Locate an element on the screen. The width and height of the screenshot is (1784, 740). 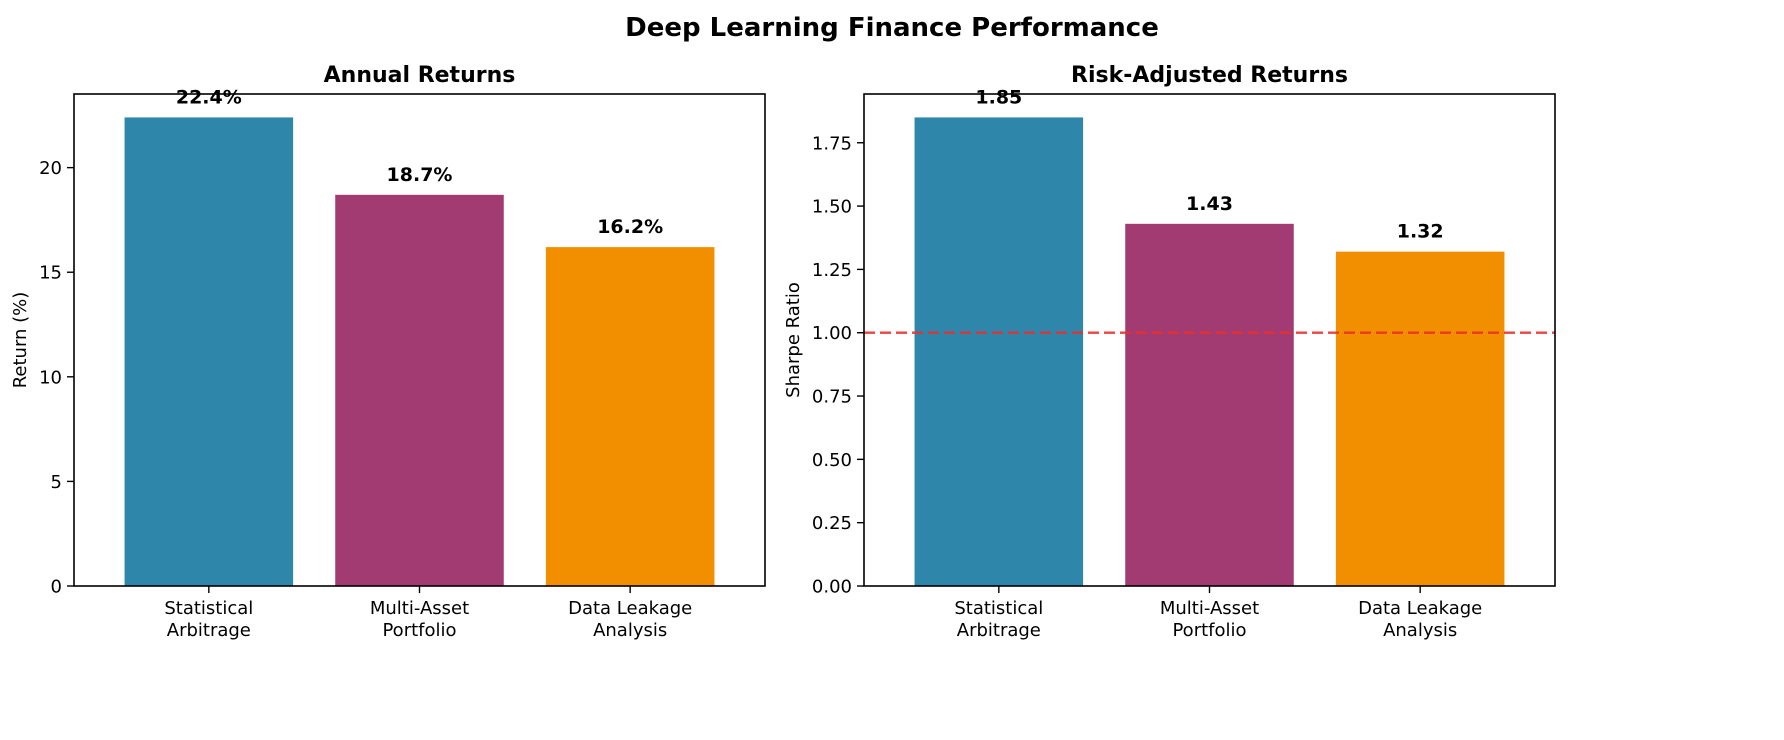
chart2-y-tick-label: 1.75 is located at coordinates (832, 143).